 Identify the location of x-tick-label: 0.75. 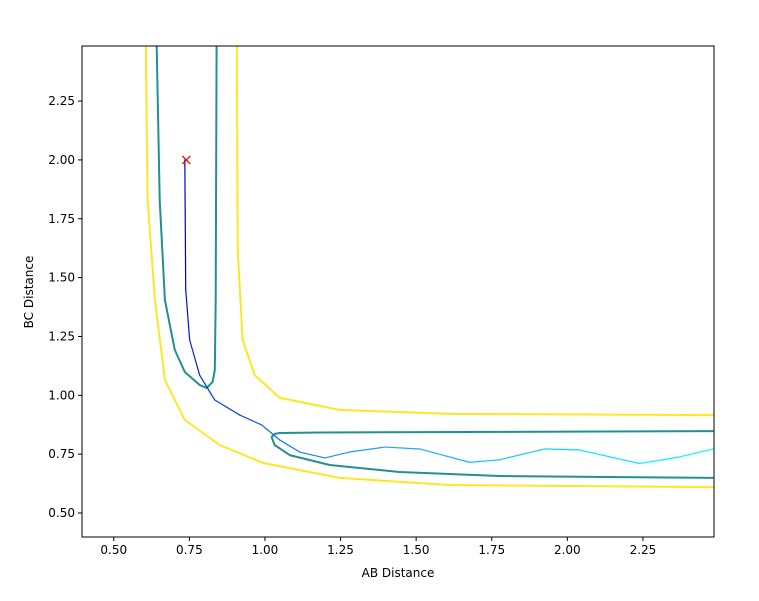
(189, 550).